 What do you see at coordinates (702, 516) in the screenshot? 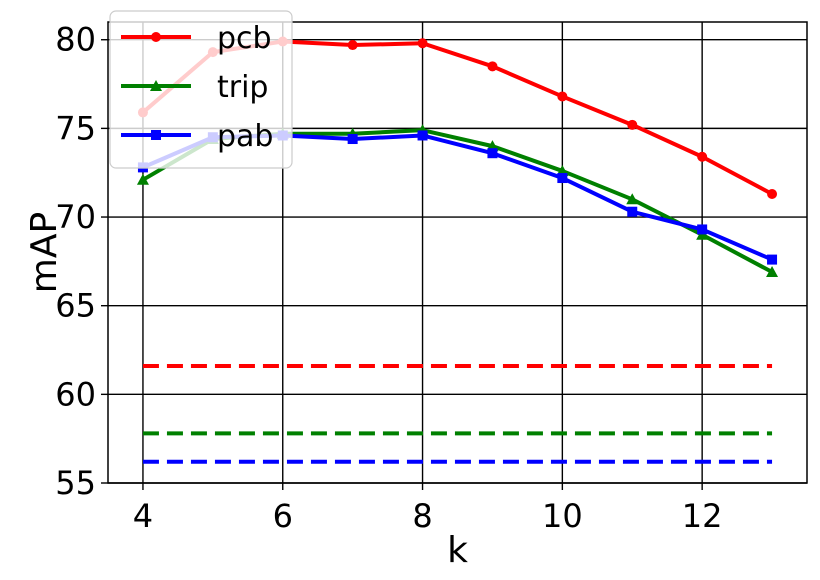
I see `x-tick-label: 12` at bounding box center [702, 516].